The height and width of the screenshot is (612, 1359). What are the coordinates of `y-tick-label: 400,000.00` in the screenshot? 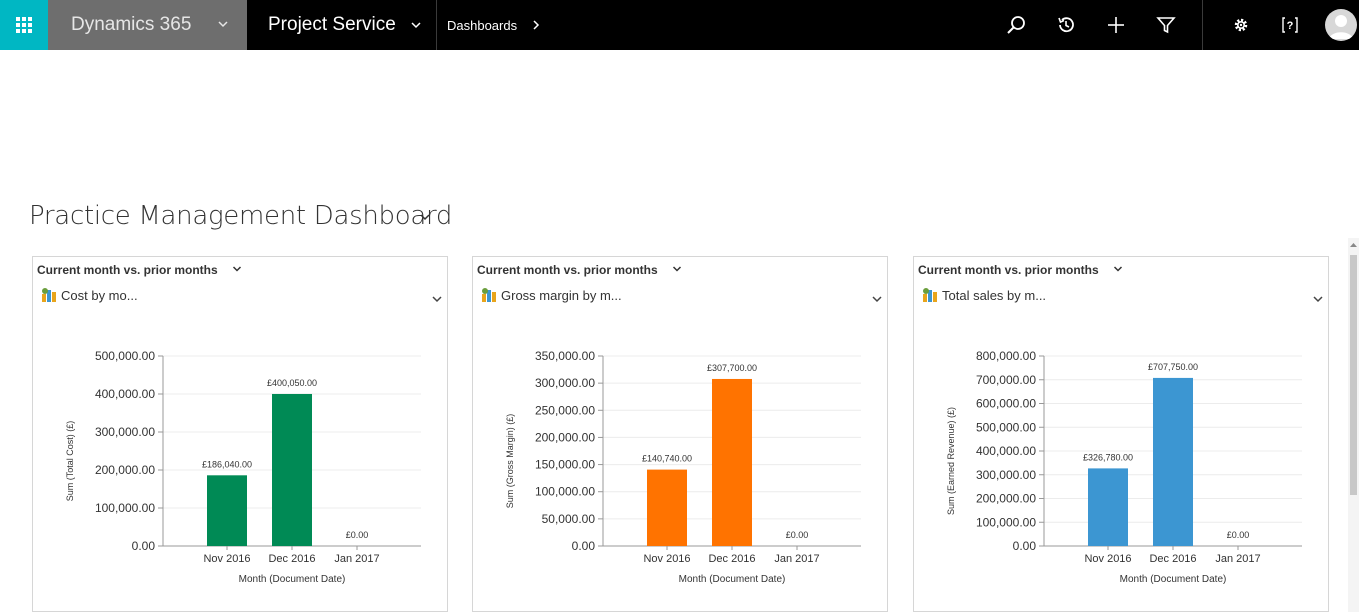 It's located at (125, 394).